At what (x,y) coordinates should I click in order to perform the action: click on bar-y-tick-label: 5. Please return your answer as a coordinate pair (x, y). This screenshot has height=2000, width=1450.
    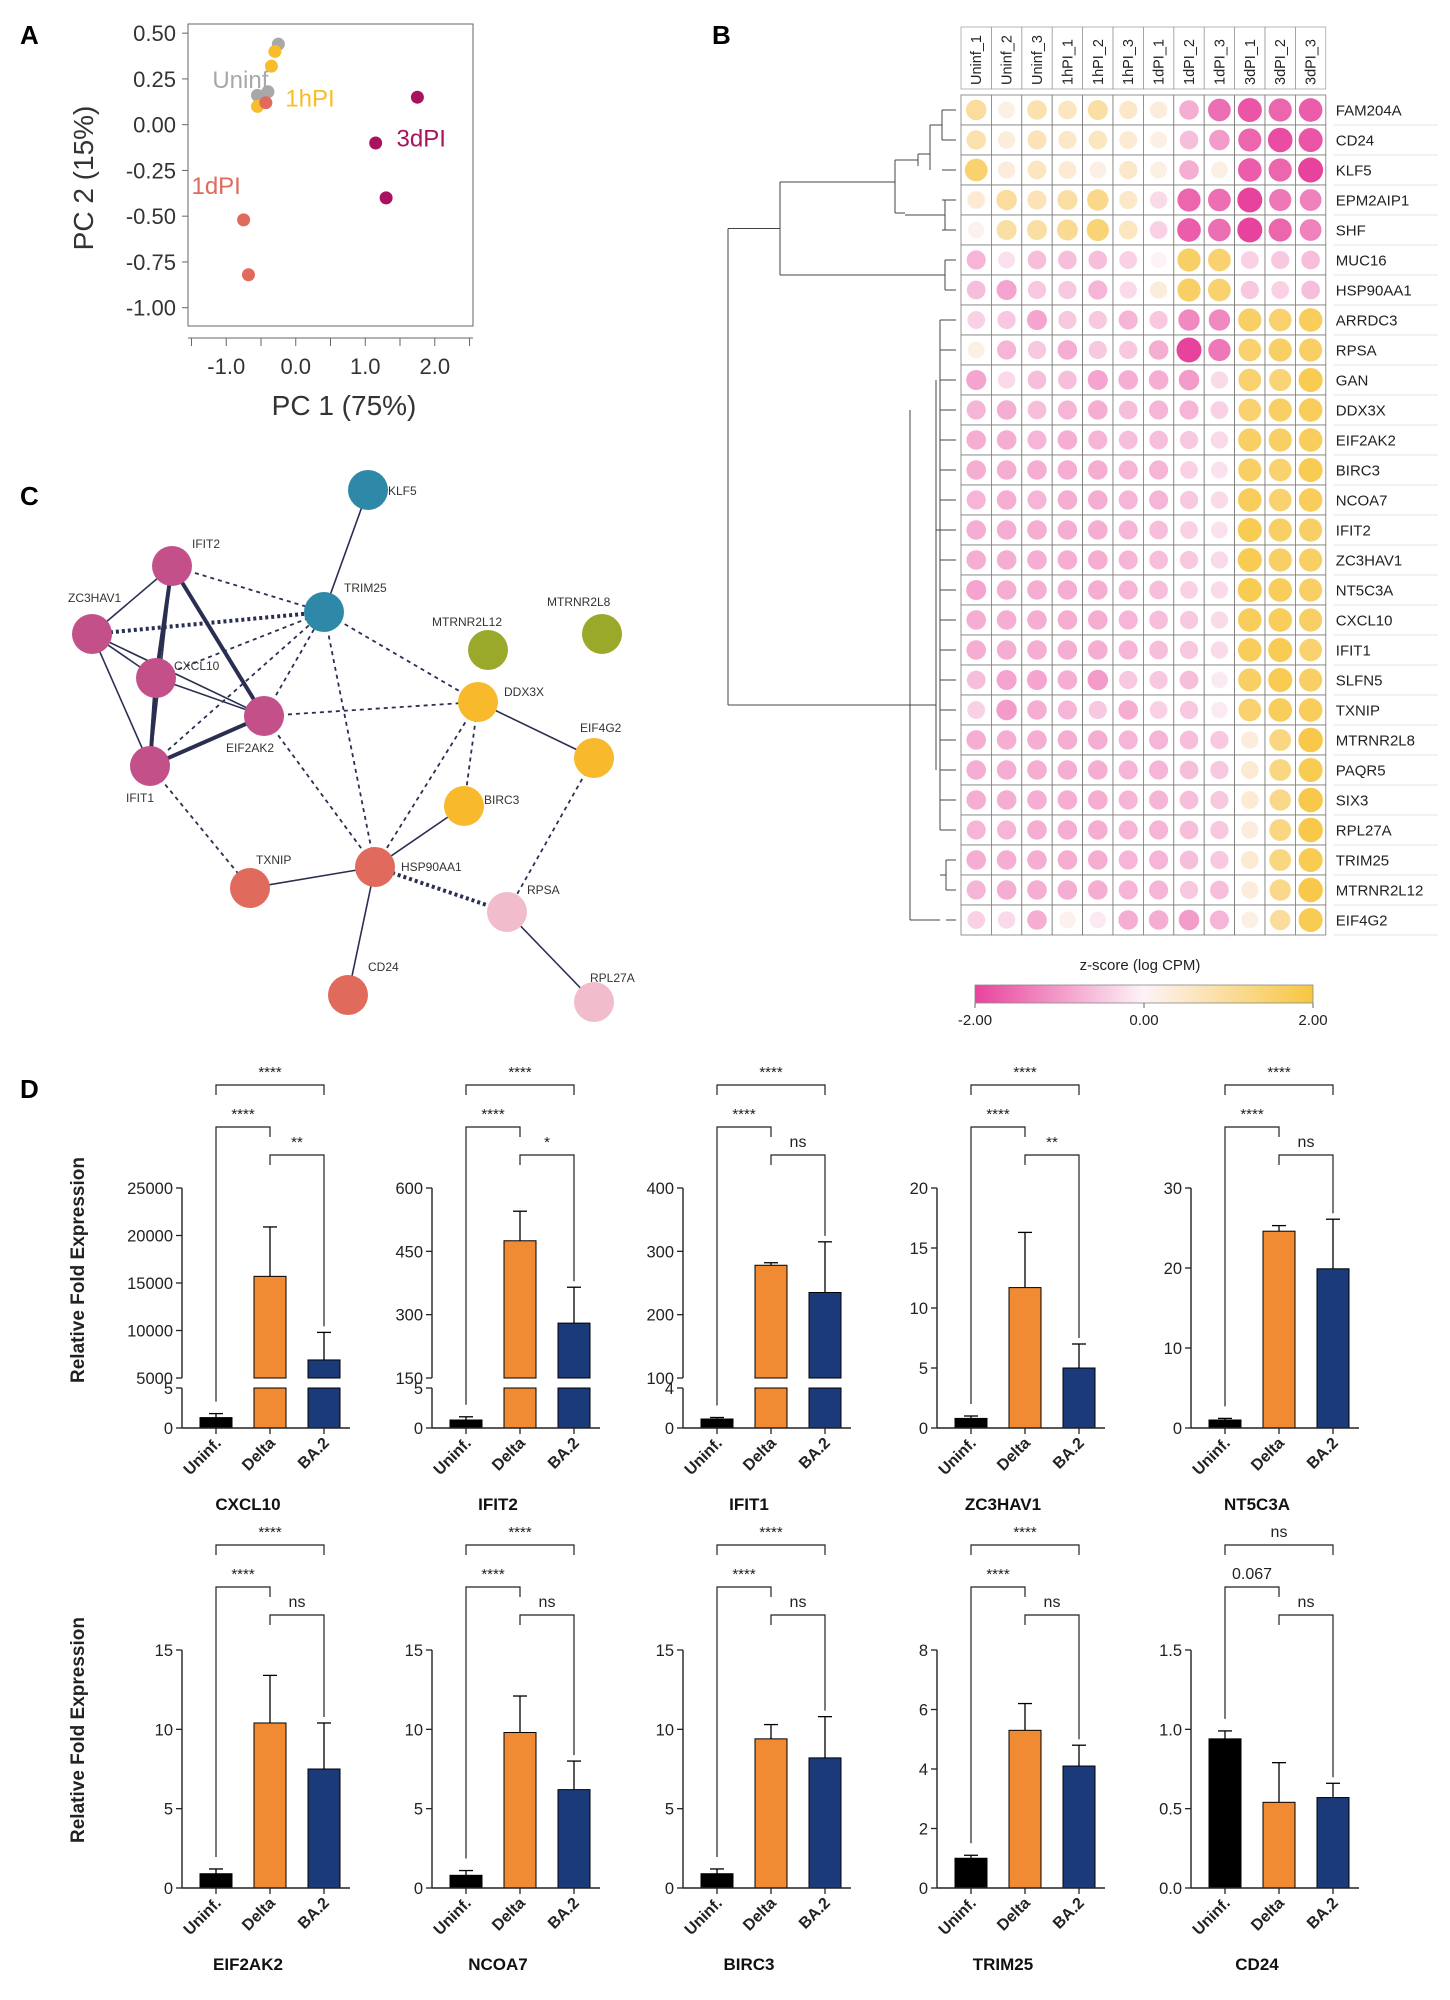
    Looking at the image, I should click on (168, 1810).